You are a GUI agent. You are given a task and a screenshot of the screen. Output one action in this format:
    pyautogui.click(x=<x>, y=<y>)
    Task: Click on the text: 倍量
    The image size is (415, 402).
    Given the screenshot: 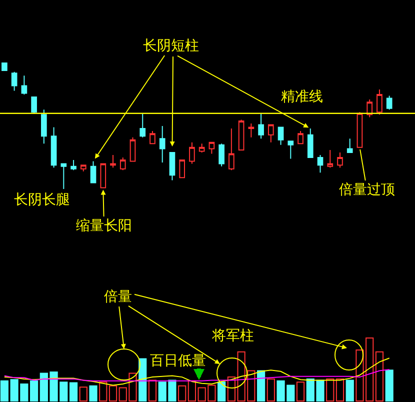 What is the action you would take?
    pyautogui.click(x=118, y=297)
    